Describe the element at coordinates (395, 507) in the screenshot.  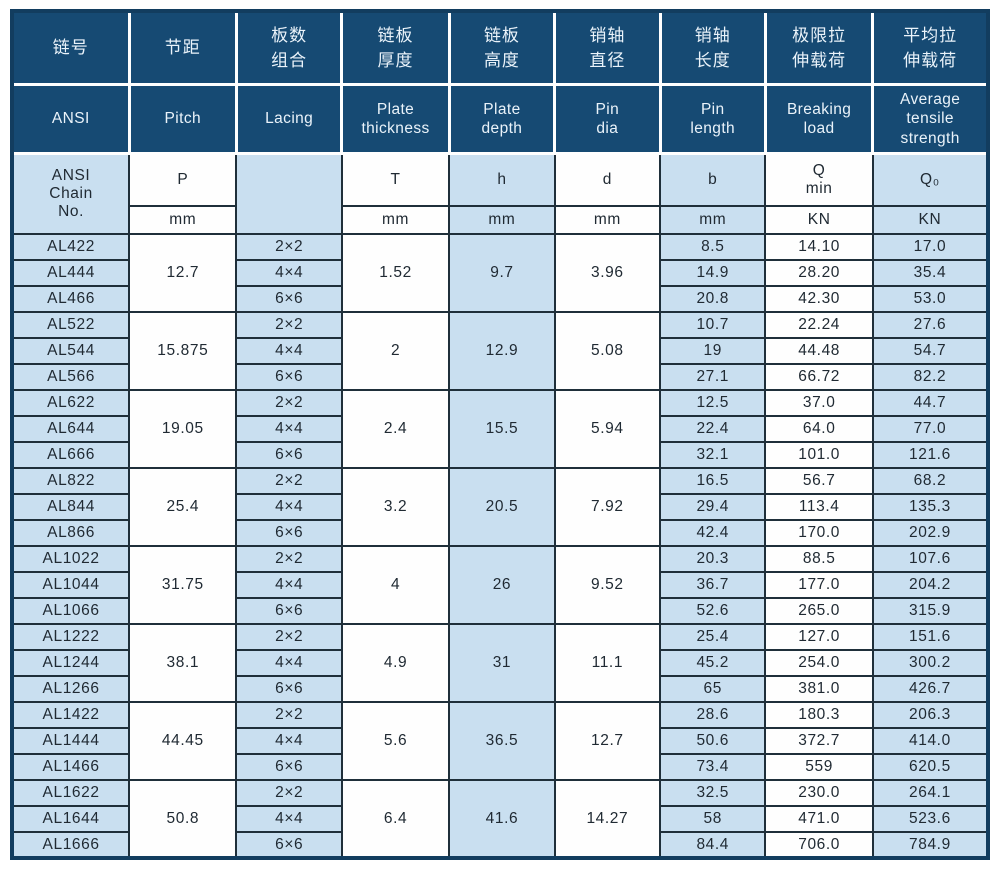
I see `cell-plate-thickness: 3.2` at that location.